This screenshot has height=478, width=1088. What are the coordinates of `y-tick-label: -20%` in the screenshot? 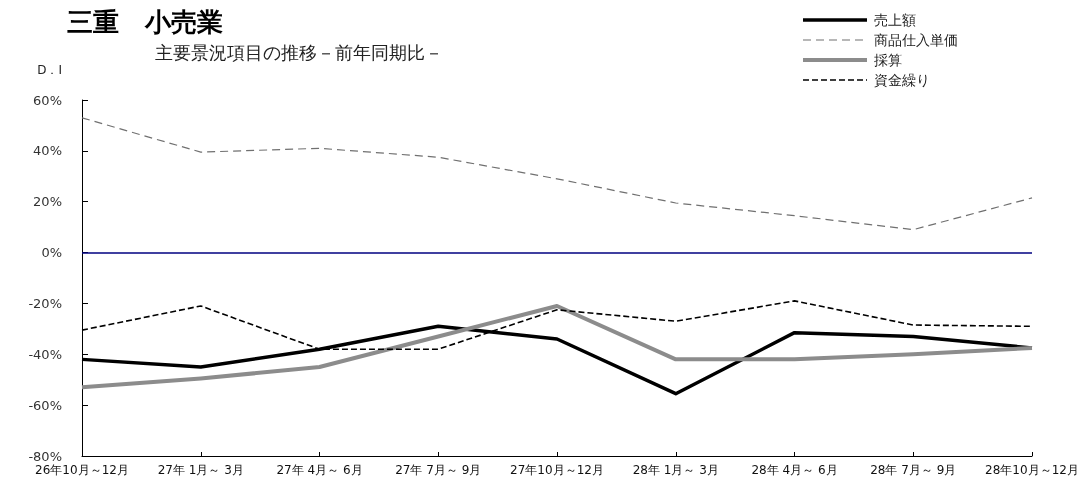 It's located at (45, 303).